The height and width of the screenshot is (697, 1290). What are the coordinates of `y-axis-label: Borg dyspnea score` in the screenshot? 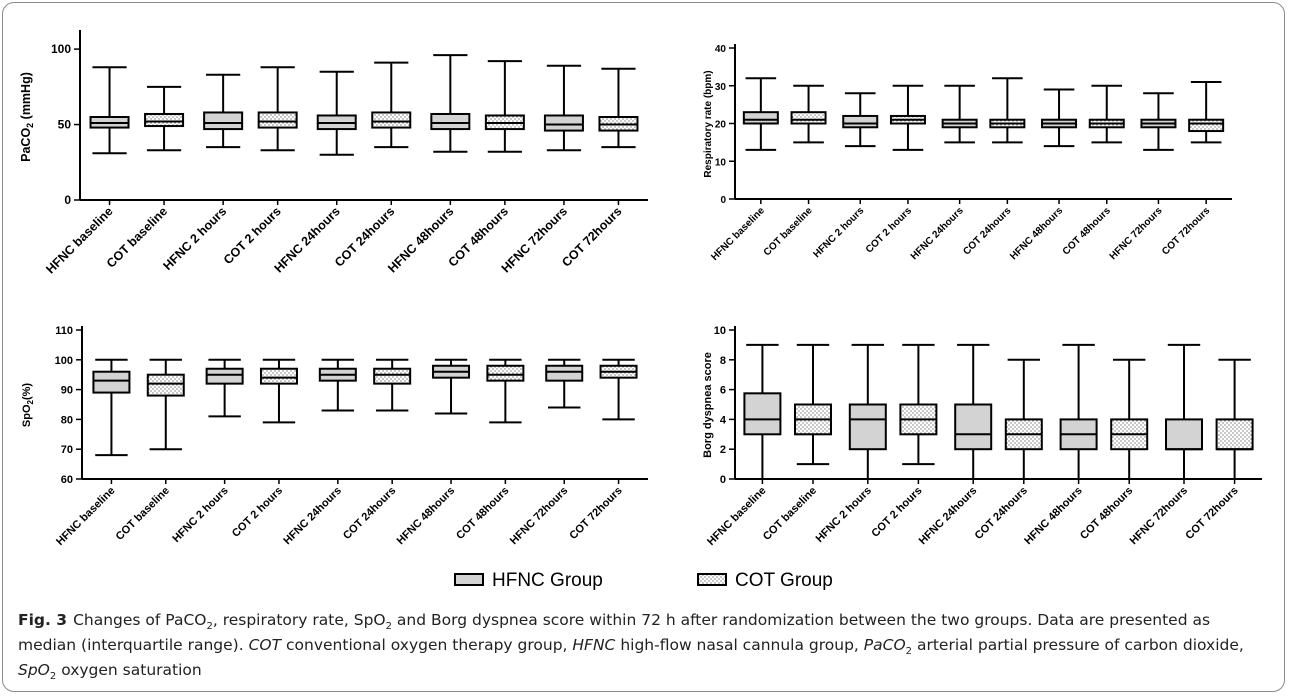 It's located at (708, 405).